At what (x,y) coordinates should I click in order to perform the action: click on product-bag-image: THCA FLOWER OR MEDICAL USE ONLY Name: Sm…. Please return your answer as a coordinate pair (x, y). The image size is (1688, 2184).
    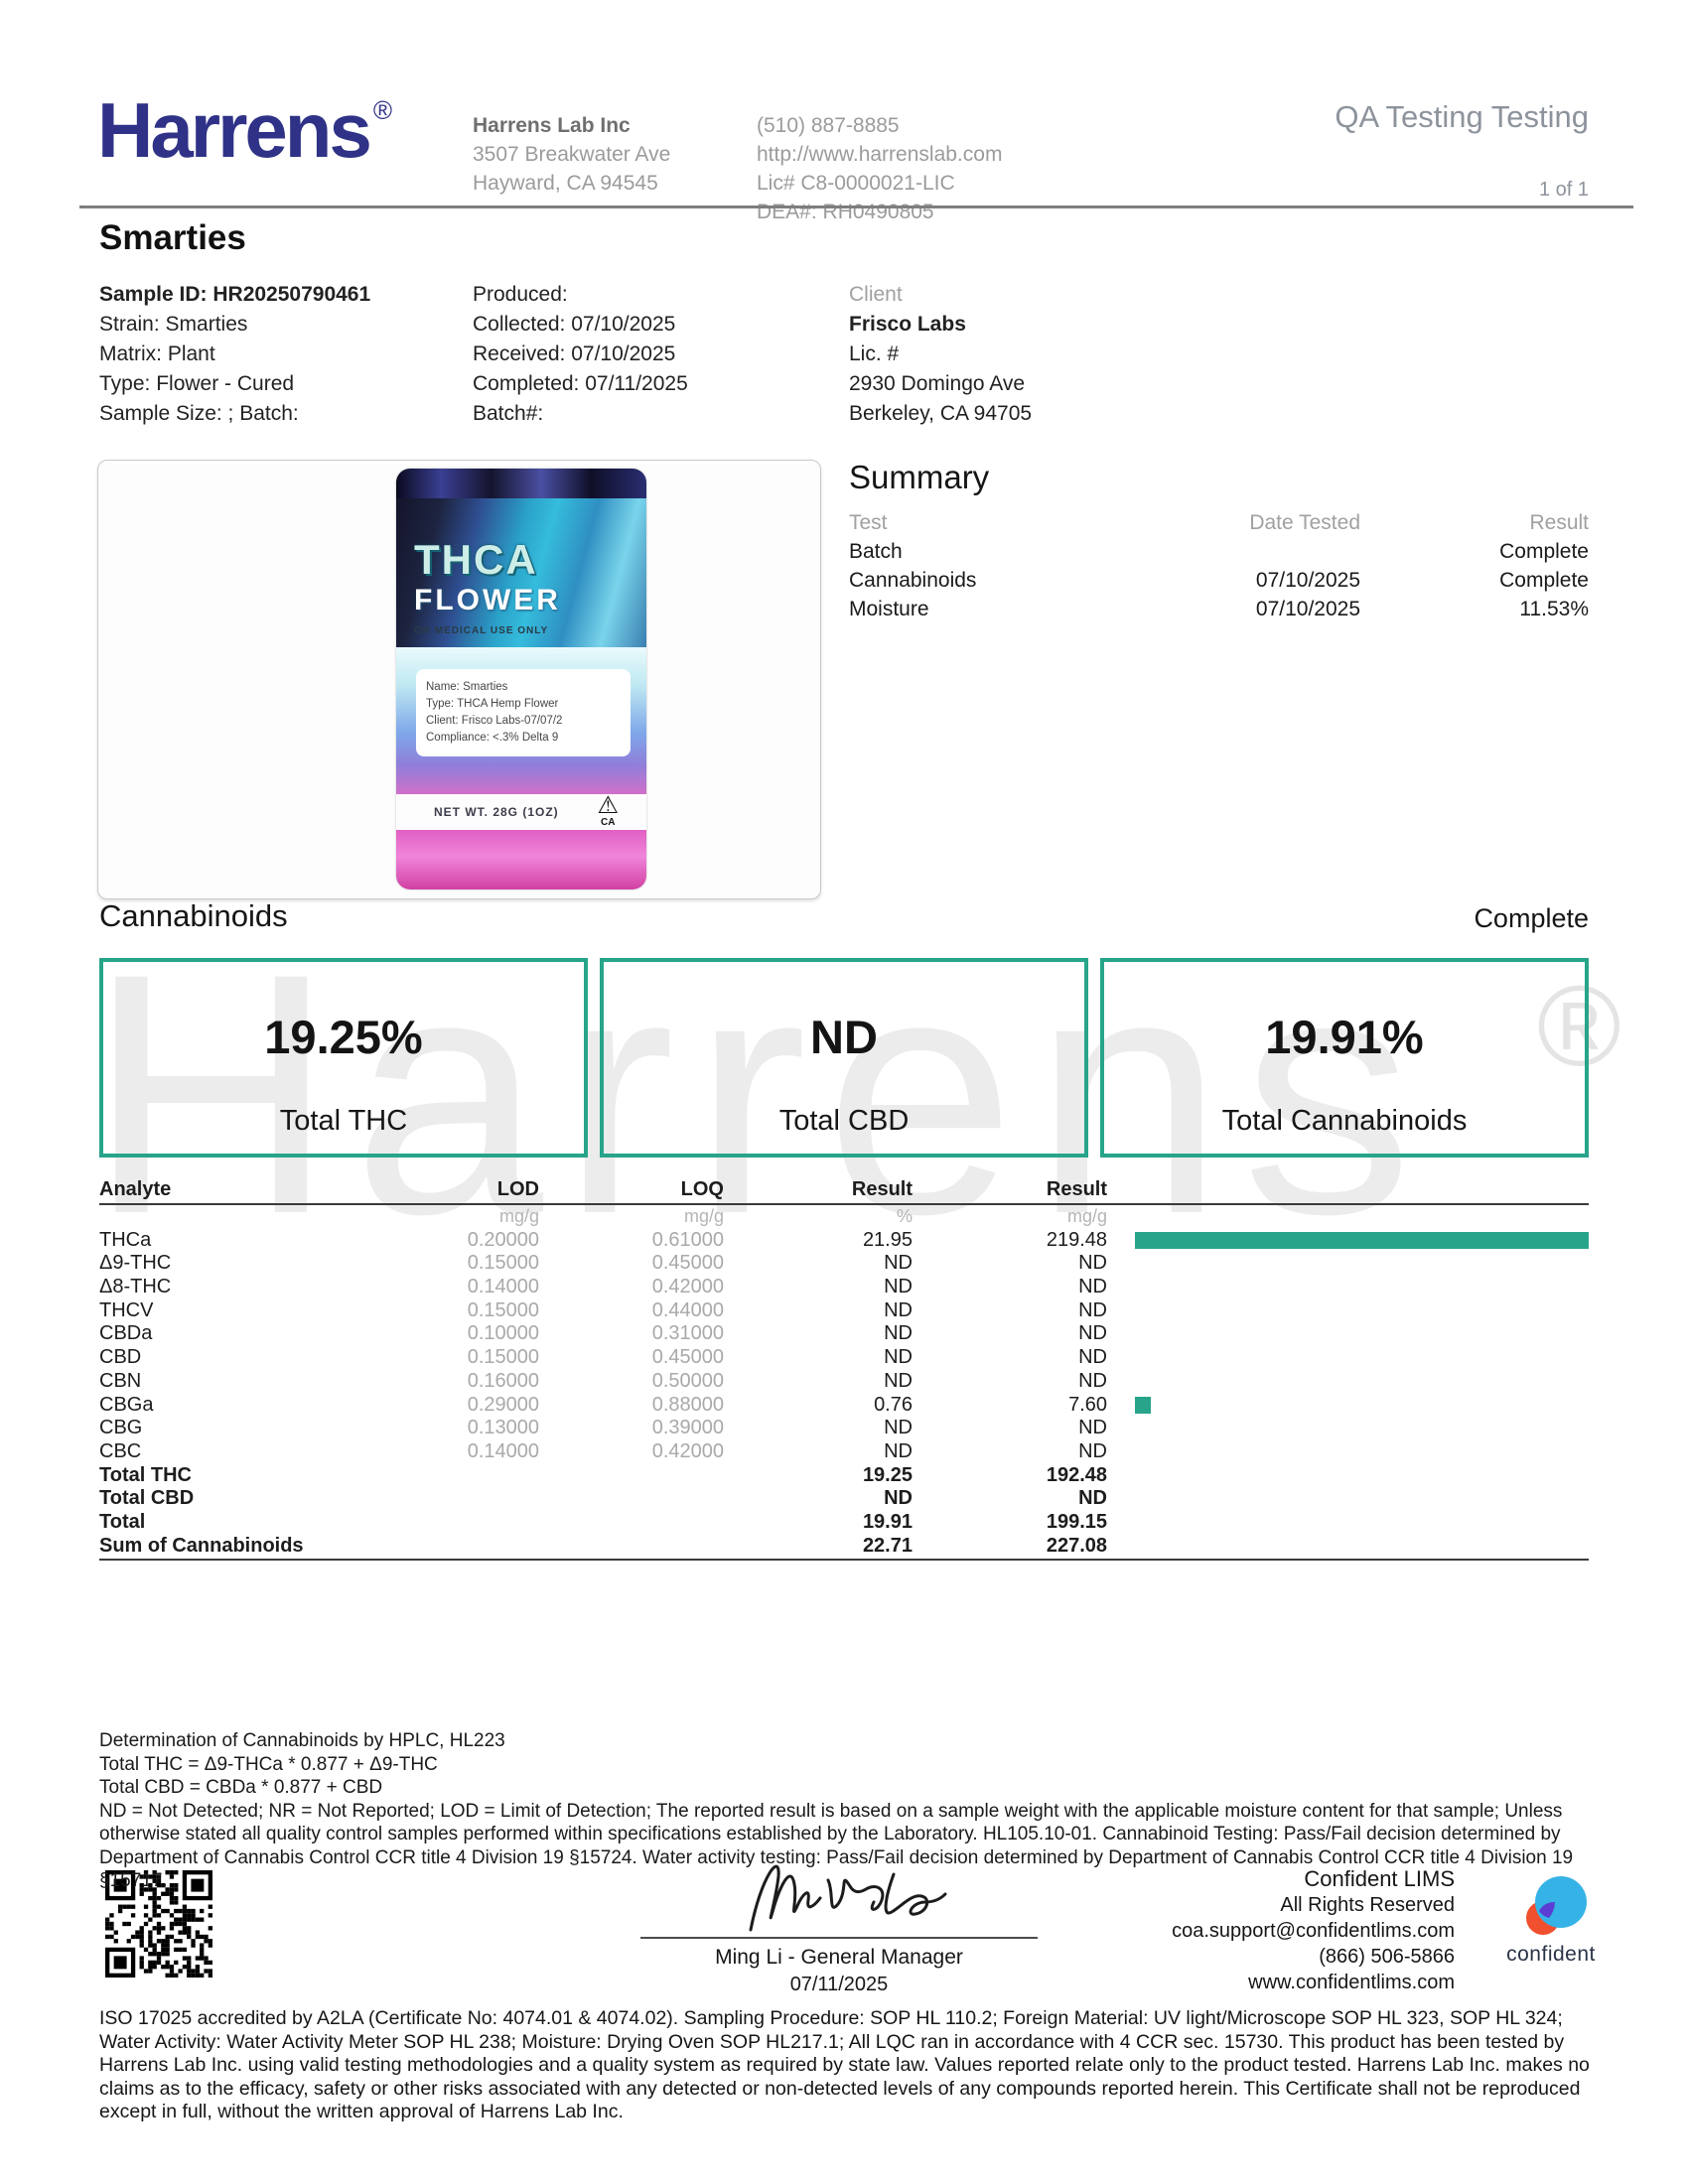
    Looking at the image, I should click on (521, 679).